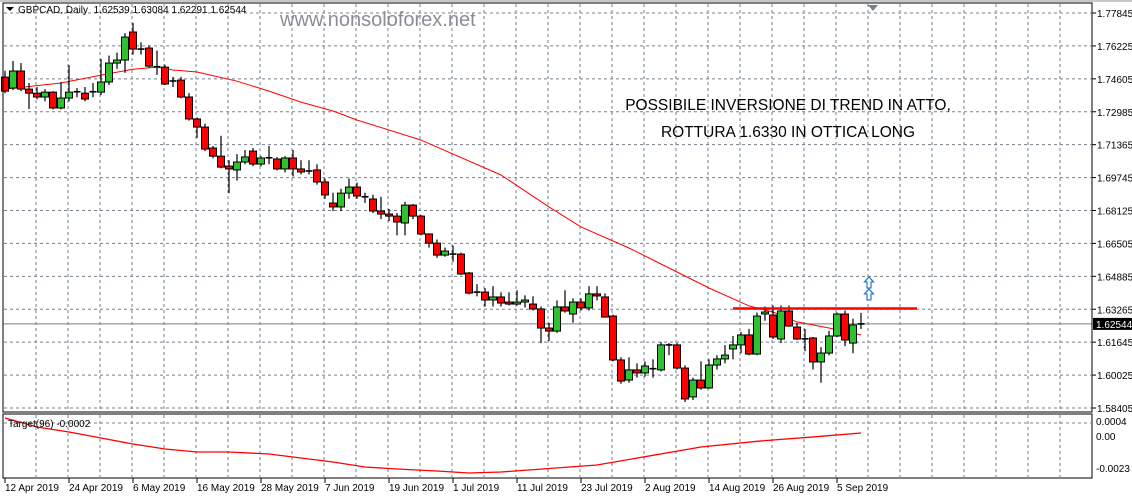 This screenshot has height=498, width=1132. I want to click on arrows, so click(869, 288).